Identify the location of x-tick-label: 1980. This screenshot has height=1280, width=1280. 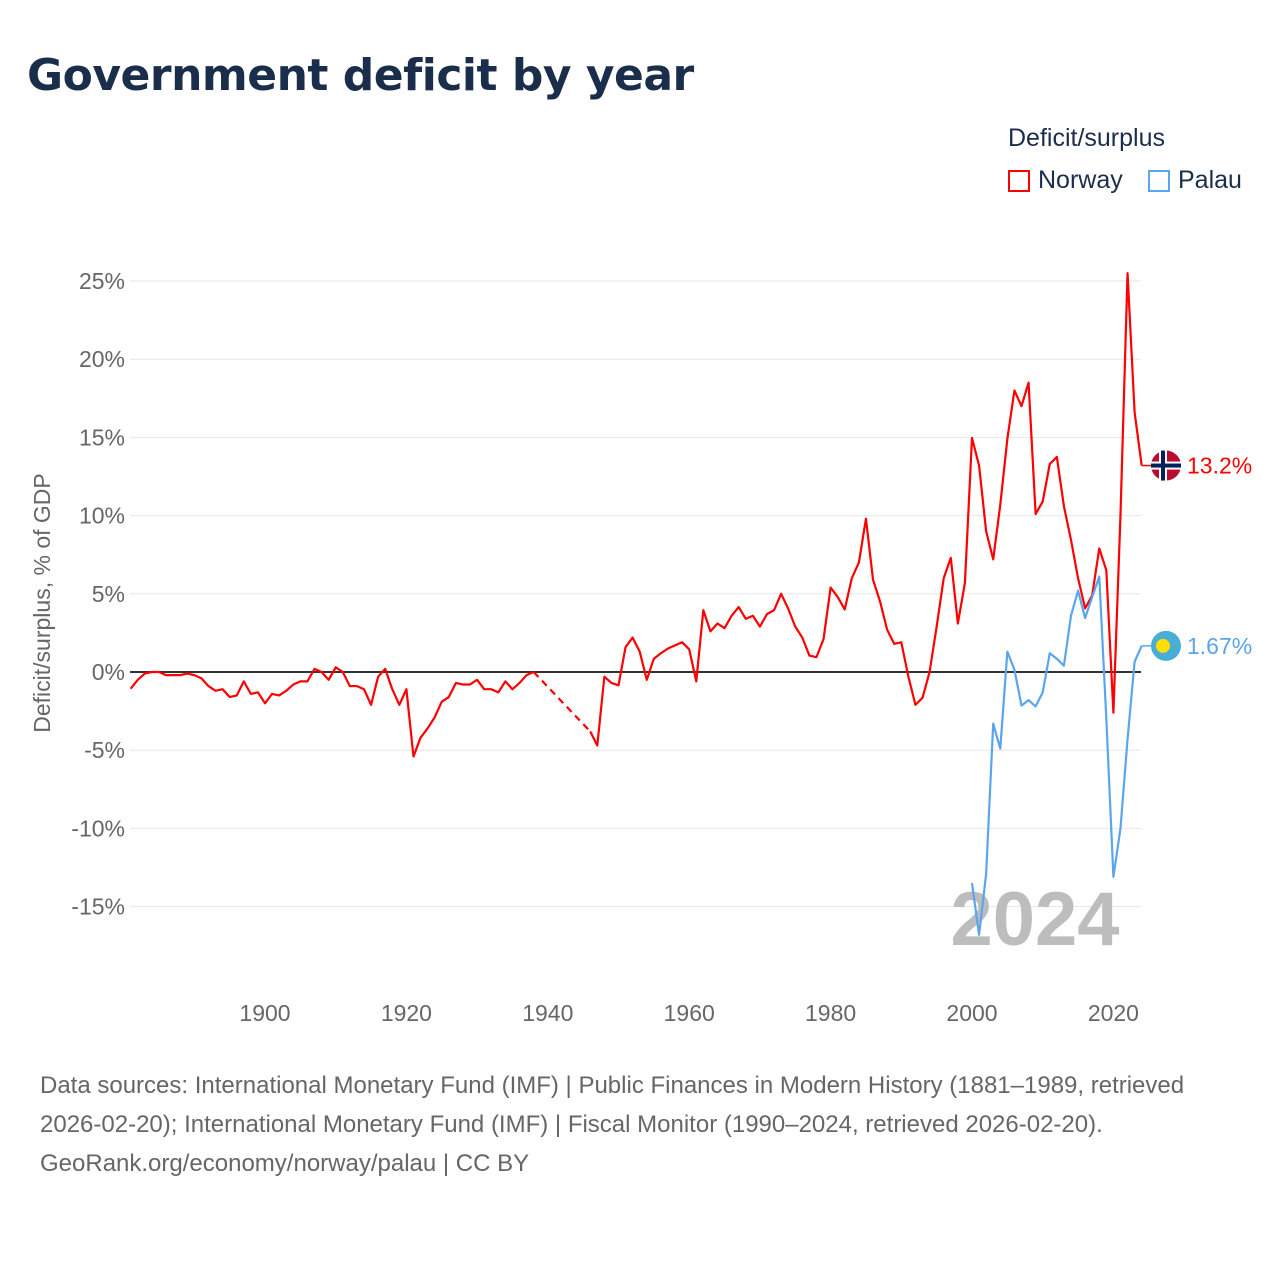
(830, 1013).